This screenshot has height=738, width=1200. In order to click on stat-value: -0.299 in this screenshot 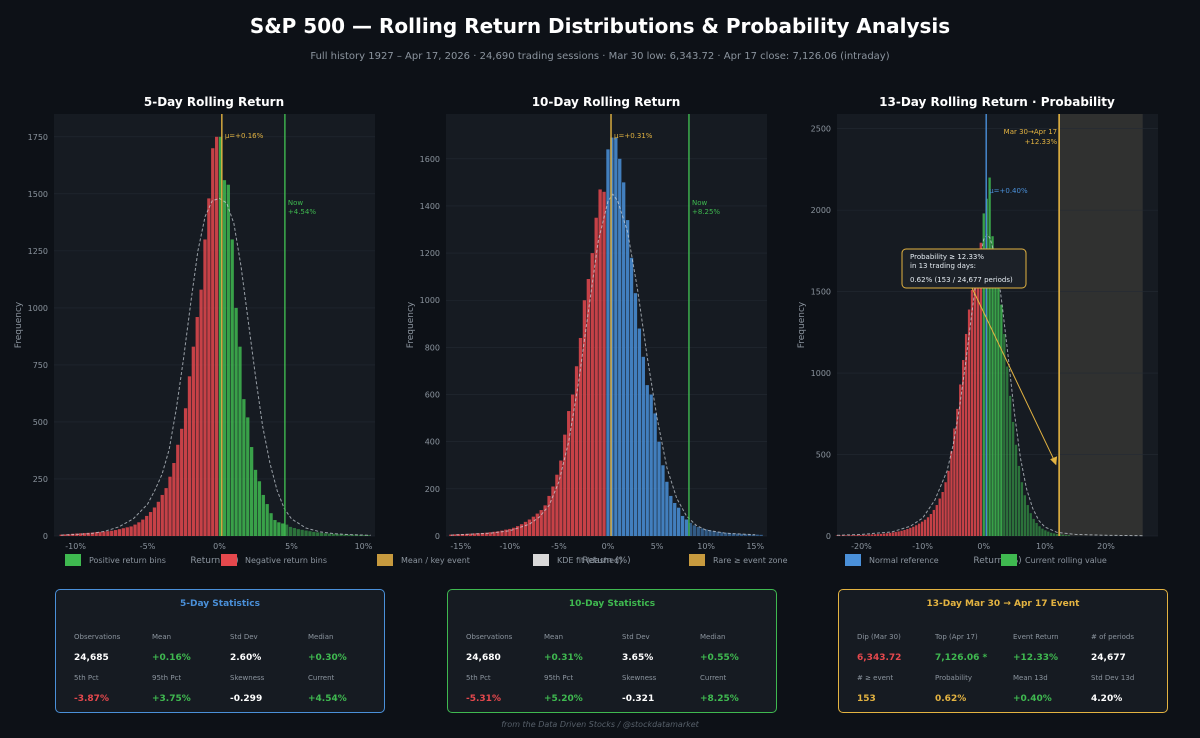, I will do `click(246, 699)`.